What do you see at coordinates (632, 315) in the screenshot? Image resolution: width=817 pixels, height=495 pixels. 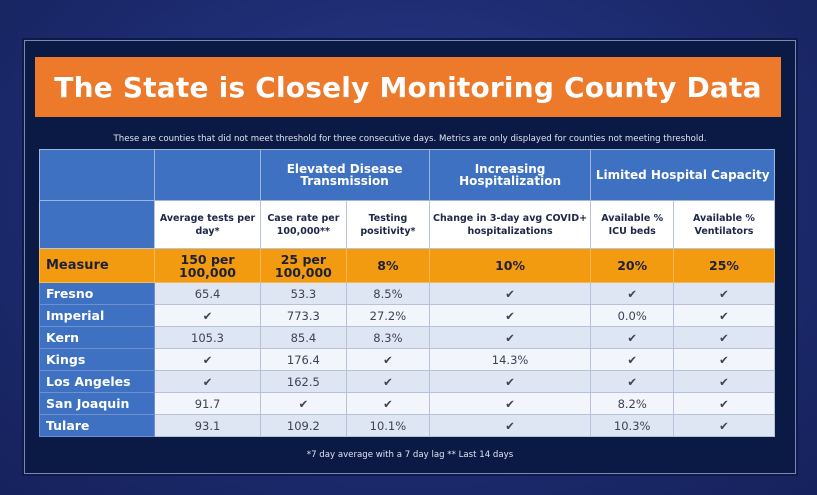 I see `cell-icu: 0.0%` at bounding box center [632, 315].